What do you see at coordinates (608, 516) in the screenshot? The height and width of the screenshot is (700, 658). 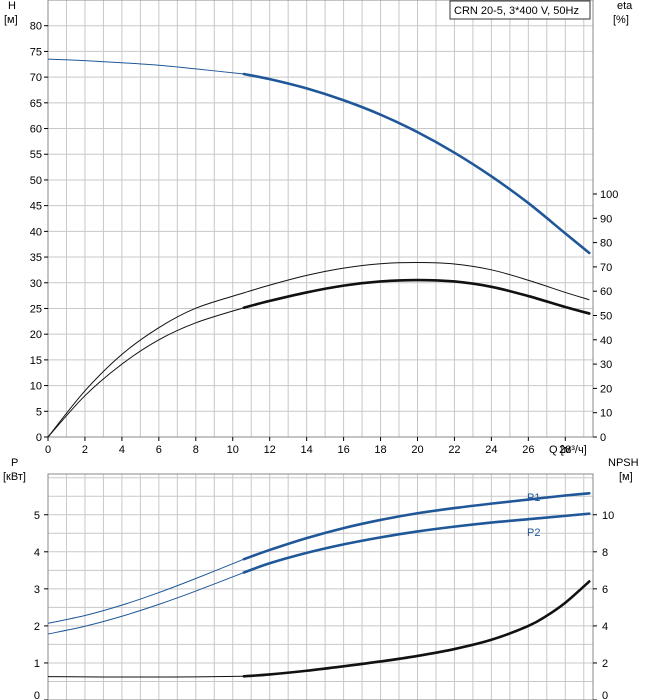 I see `npsh-tick-label: 10` at bounding box center [608, 516].